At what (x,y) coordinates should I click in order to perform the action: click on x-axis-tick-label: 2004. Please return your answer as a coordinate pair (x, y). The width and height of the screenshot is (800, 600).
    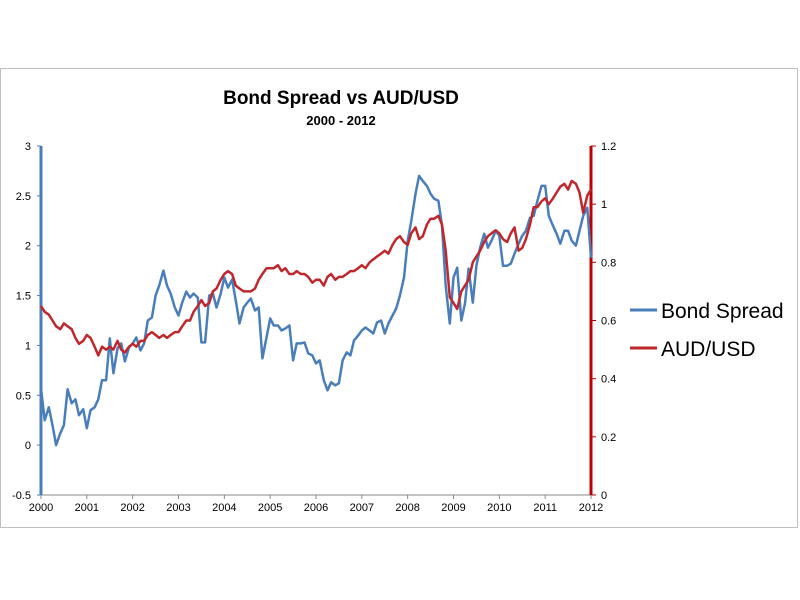
    Looking at the image, I should click on (224, 508).